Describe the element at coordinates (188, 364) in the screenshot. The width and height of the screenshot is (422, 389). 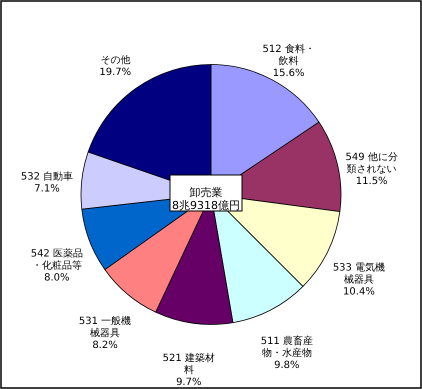
I see `slice-label: 521 建築材料` at that location.